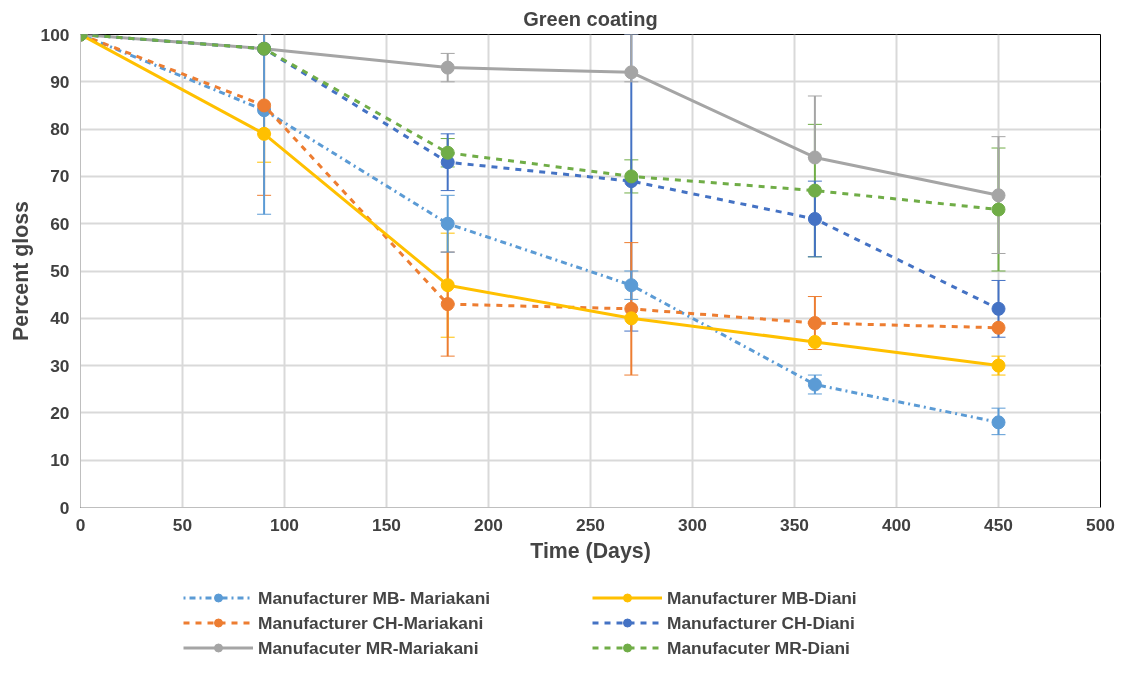 The image size is (1145, 691). I want to click on legend-label: Manufacturer MB- Mariakani, so click(375, 597).